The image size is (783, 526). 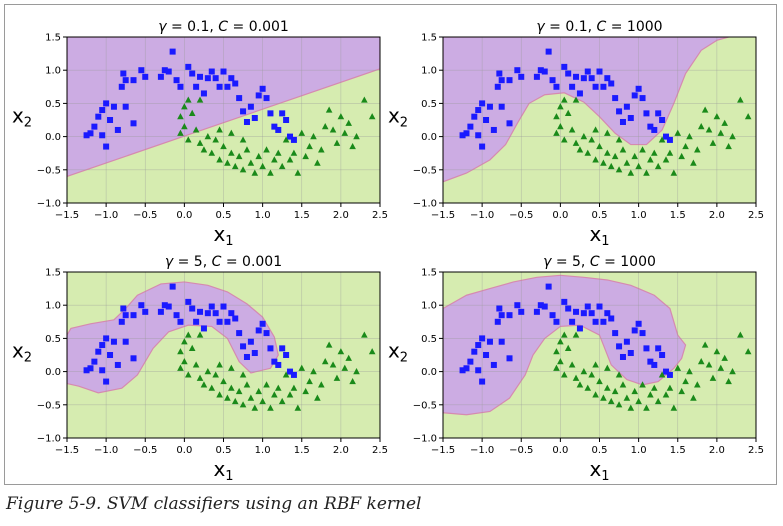 I want to click on x-tick-label: 0.5, so click(x=600, y=450).